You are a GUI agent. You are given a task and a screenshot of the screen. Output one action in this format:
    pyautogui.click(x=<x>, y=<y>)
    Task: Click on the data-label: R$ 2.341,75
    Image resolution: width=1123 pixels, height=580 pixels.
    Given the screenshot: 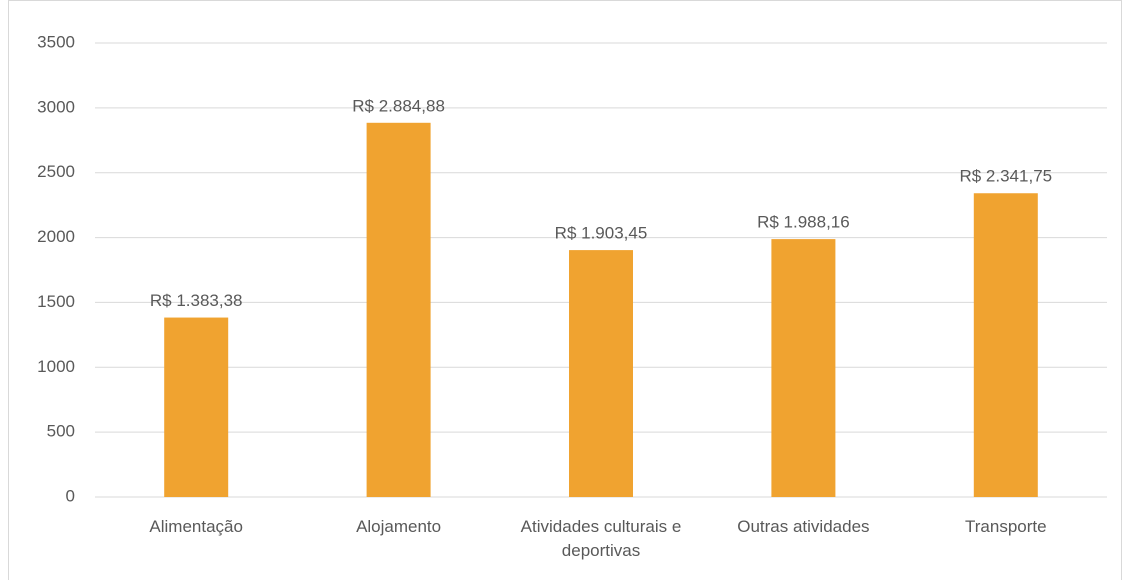 What is the action you would take?
    pyautogui.click(x=1005, y=176)
    